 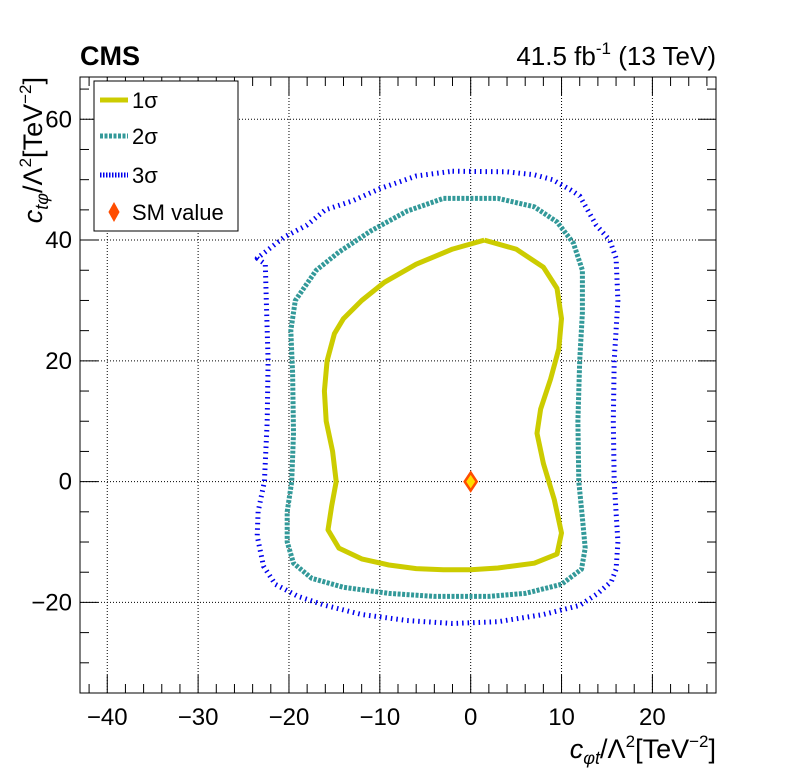 What do you see at coordinates (561, 717) in the screenshot?
I see `x-tick-label: 10` at bounding box center [561, 717].